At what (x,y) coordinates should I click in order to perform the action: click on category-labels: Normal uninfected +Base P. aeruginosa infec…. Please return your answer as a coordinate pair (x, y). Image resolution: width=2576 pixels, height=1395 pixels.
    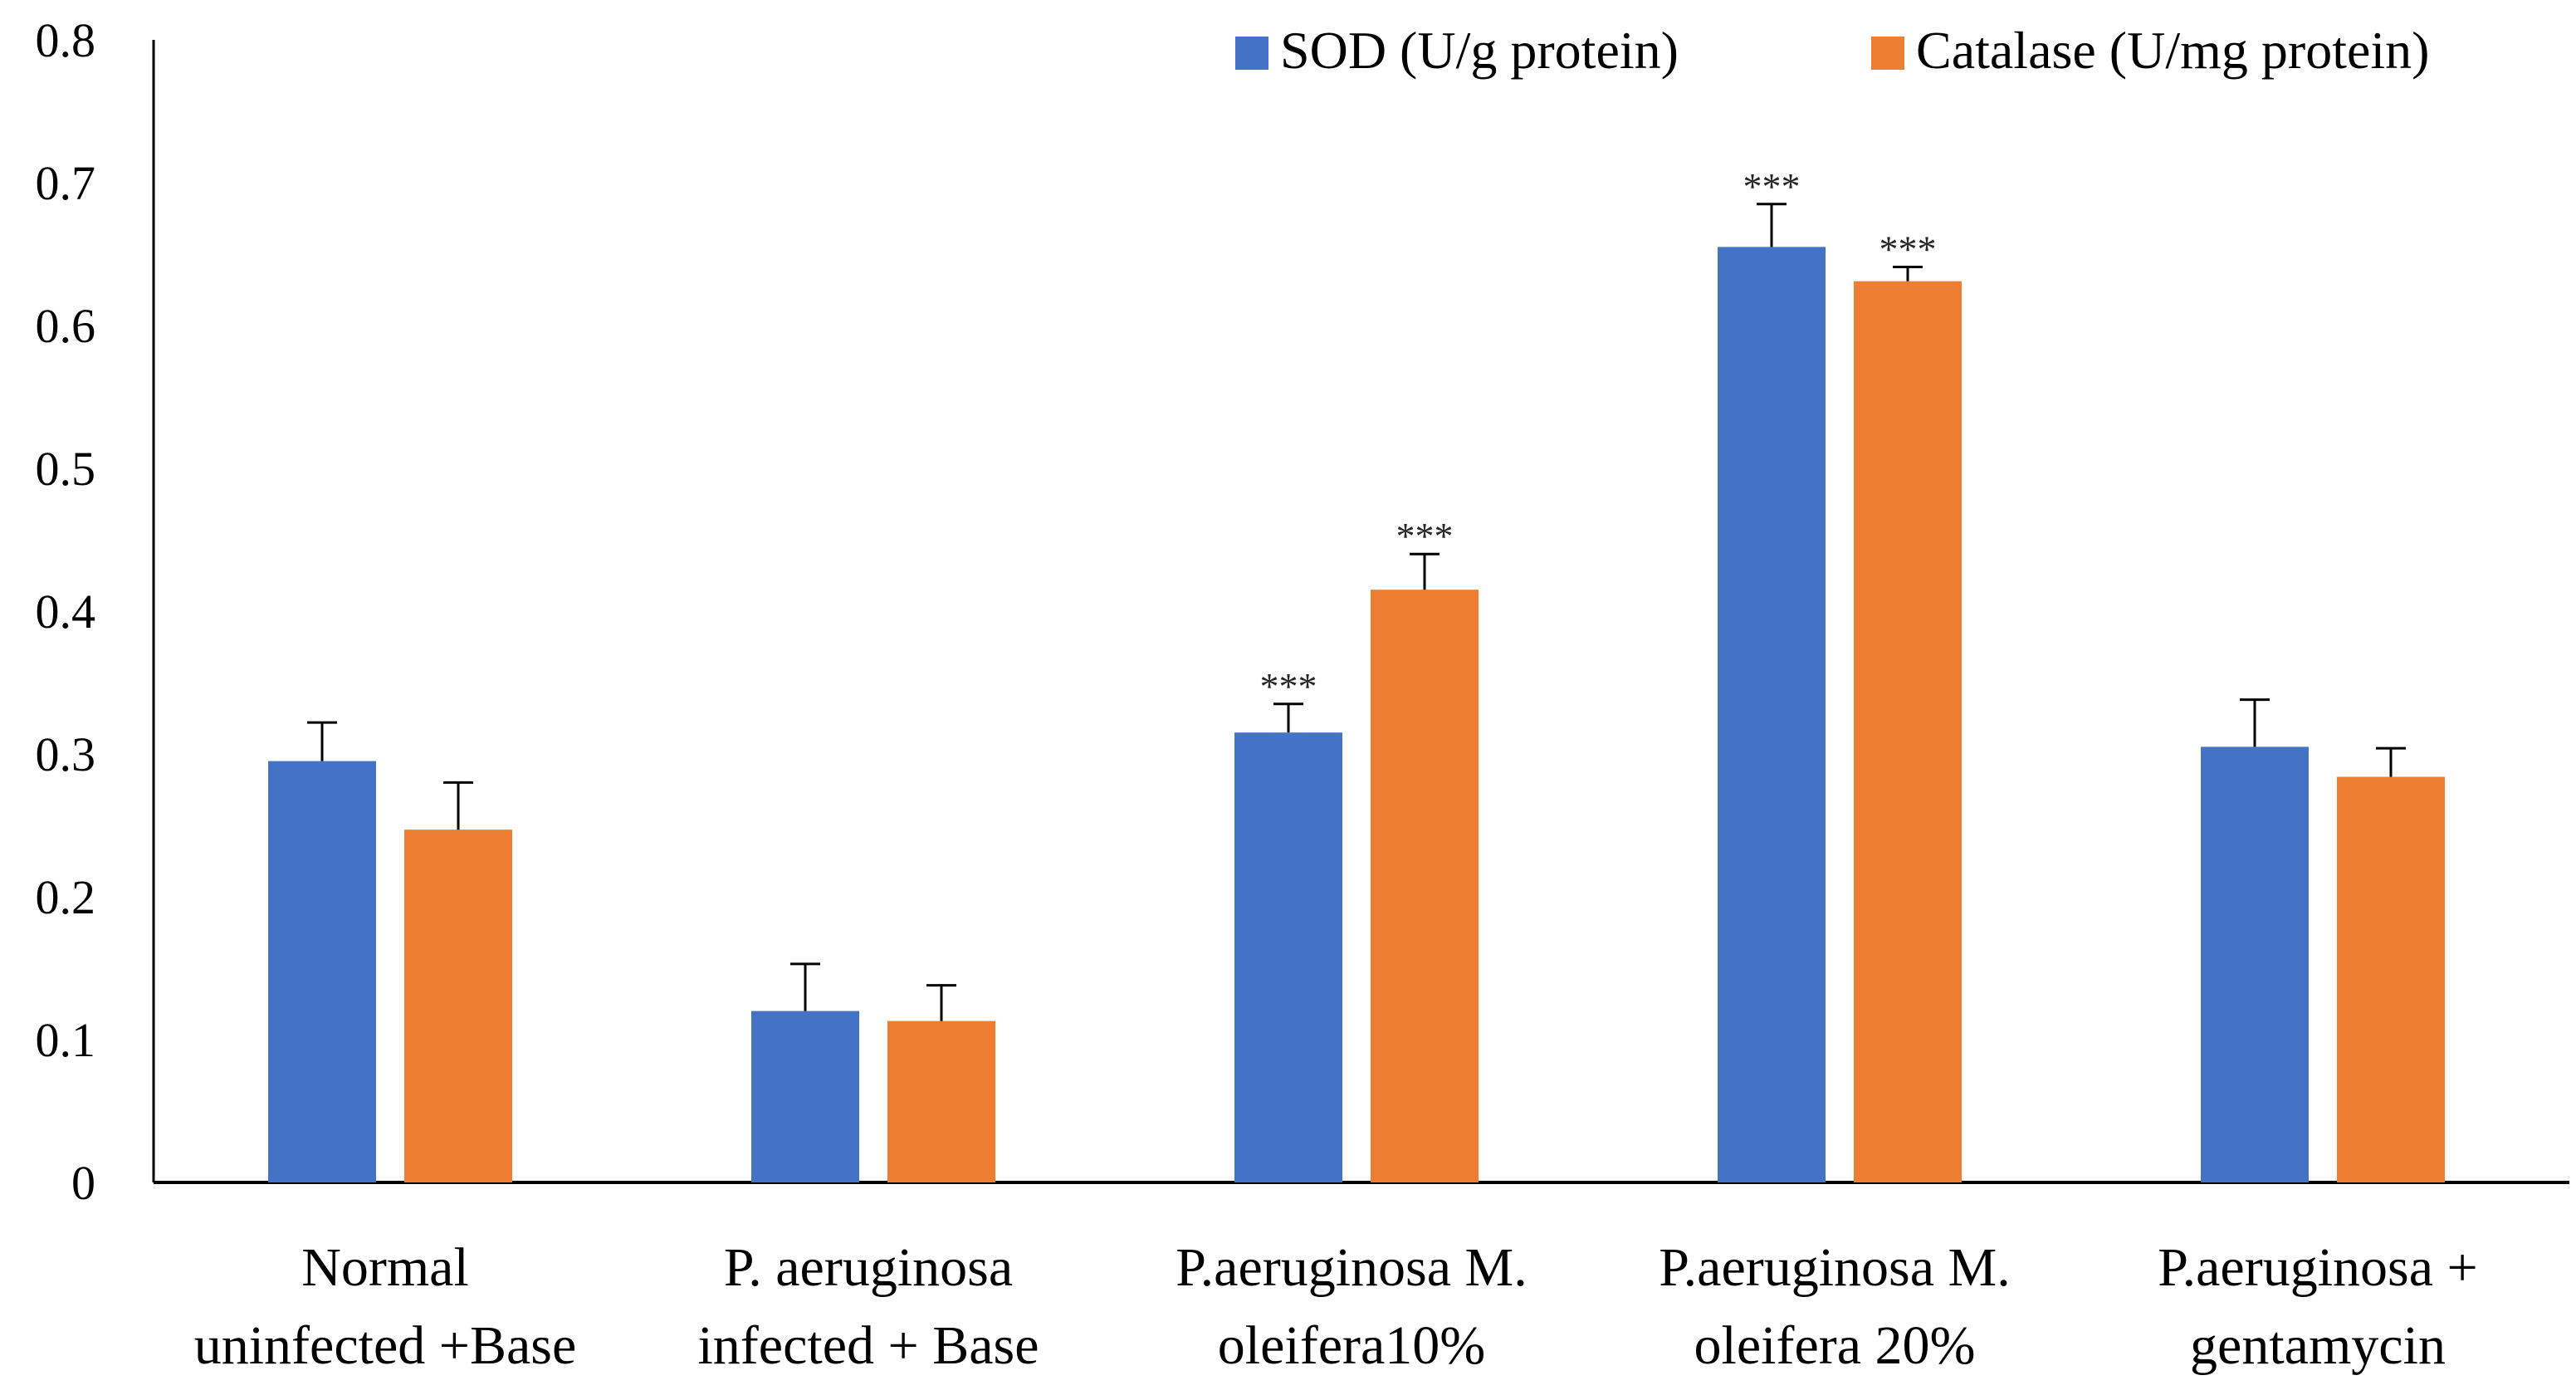
    Looking at the image, I should click on (1336, 1307).